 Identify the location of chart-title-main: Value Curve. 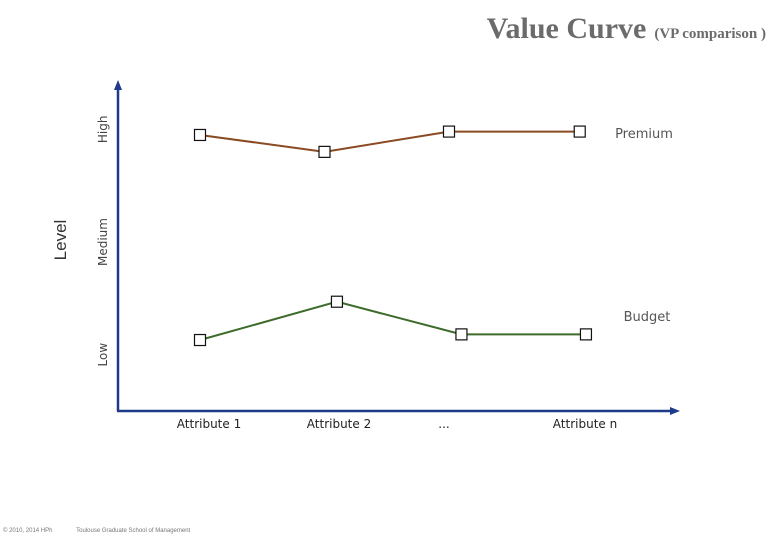
(566, 28).